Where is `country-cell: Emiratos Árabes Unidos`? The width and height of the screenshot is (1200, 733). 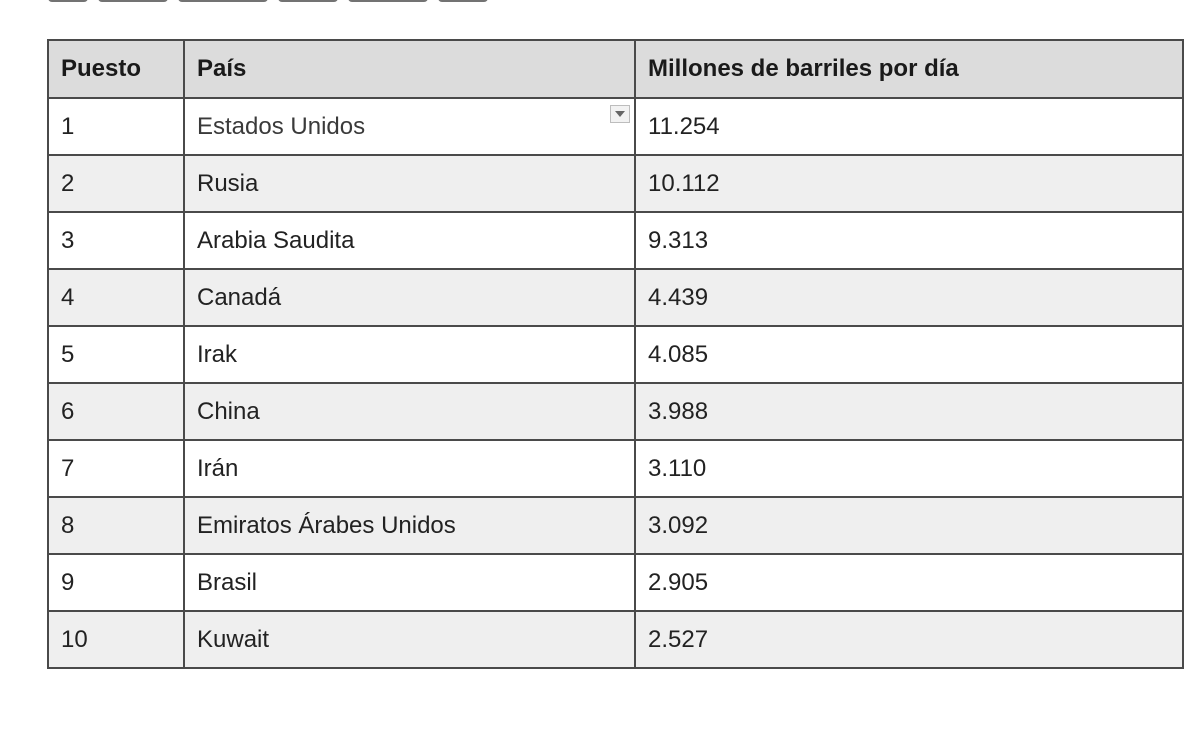 country-cell: Emiratos Árabes Unidos is located at coordinates (409, 525).